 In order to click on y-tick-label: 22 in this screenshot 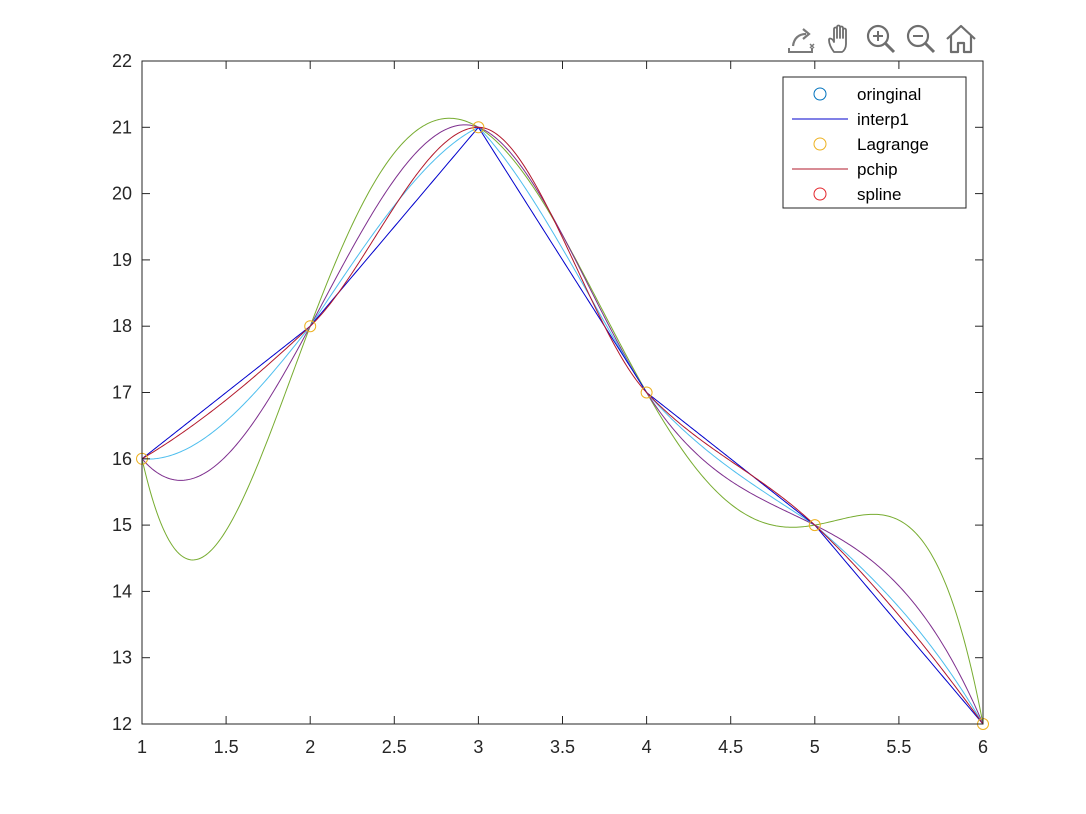, I will do `click(122, 61)`.